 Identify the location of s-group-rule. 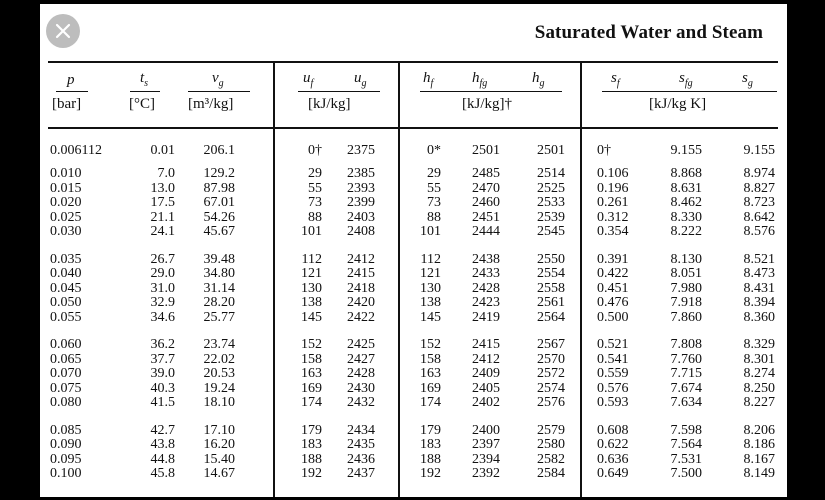
(689, 91).